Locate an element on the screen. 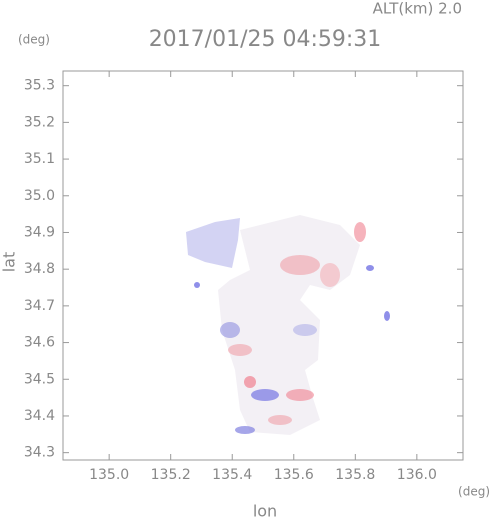 This screenshot has height=521, width=491. y-tick-label: 34.4 is located at coordinates (39, 416).